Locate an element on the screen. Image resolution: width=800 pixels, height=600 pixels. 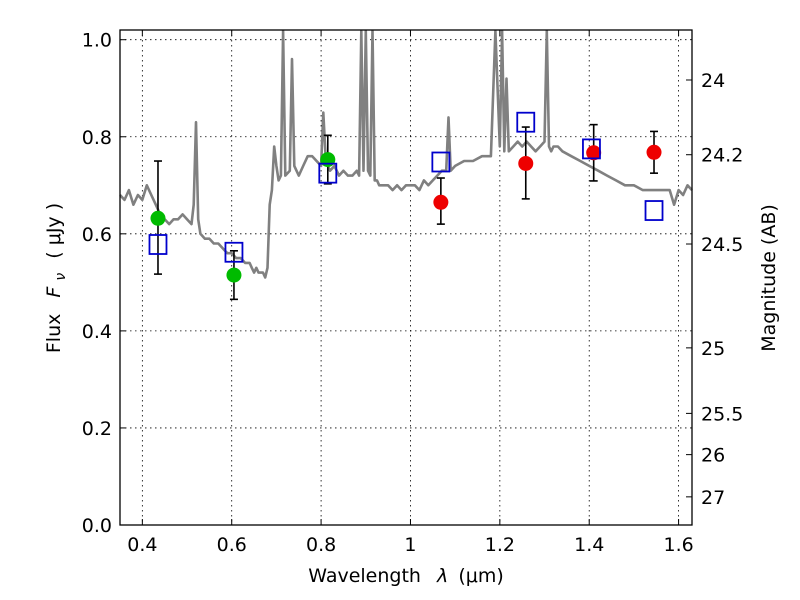
mag-tick-label: 24.5 is located at coordinates (722, 245).